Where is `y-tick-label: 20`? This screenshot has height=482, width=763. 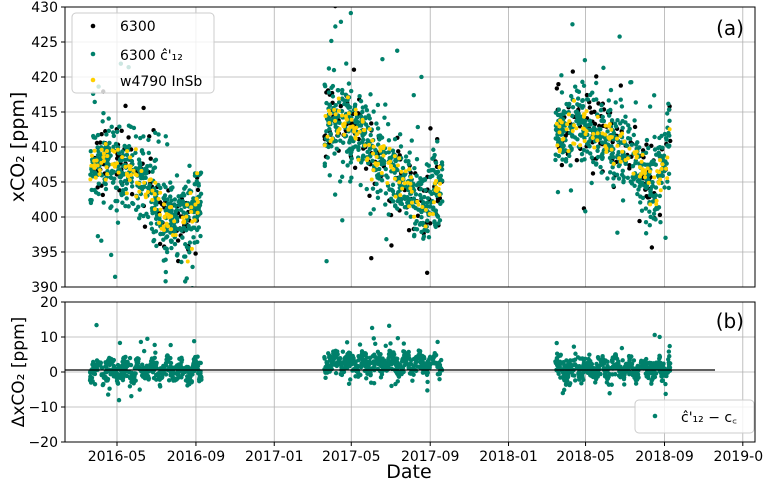
y-tick-label: 20 is located at coordinates (49, 303).